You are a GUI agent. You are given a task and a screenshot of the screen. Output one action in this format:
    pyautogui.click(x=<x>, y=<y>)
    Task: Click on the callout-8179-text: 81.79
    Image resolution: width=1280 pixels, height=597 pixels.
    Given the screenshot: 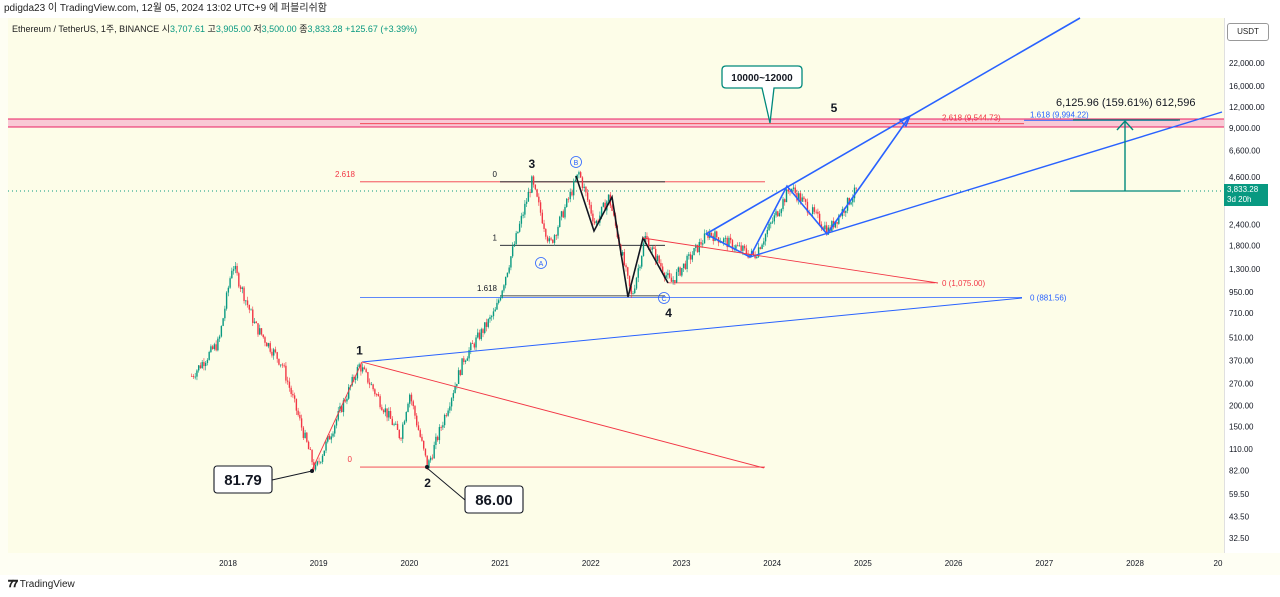 What is the action you would take?
    pyautogui.click(x=243, y=480)
    